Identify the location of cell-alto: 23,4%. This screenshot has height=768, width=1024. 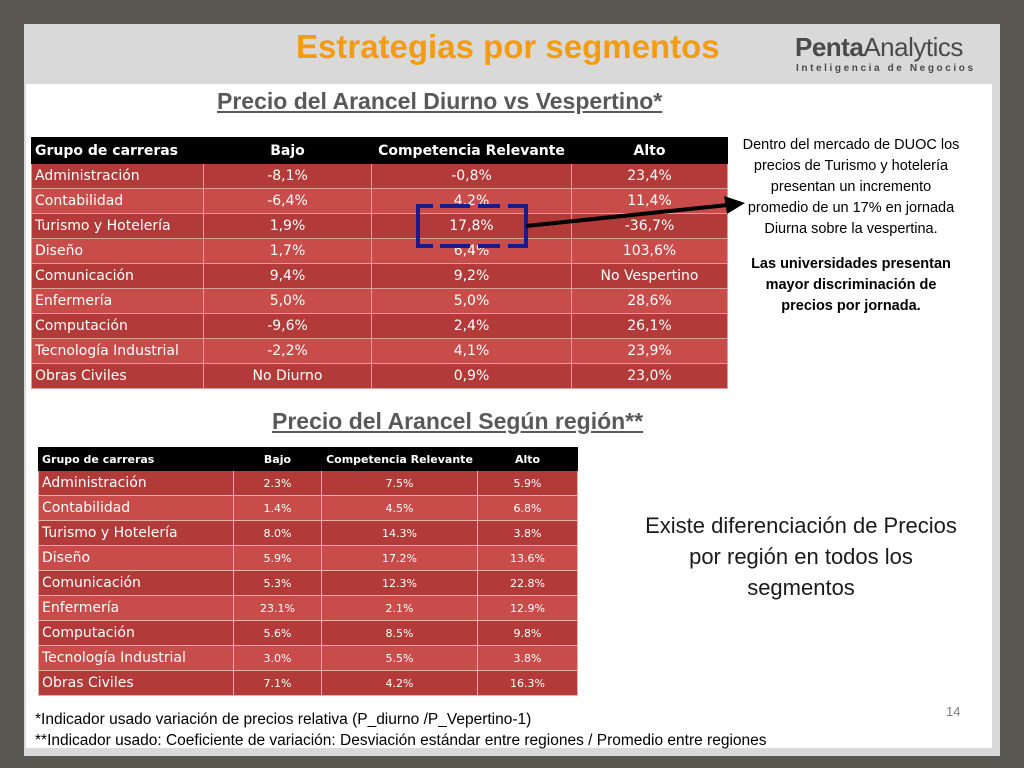
(649, 176).